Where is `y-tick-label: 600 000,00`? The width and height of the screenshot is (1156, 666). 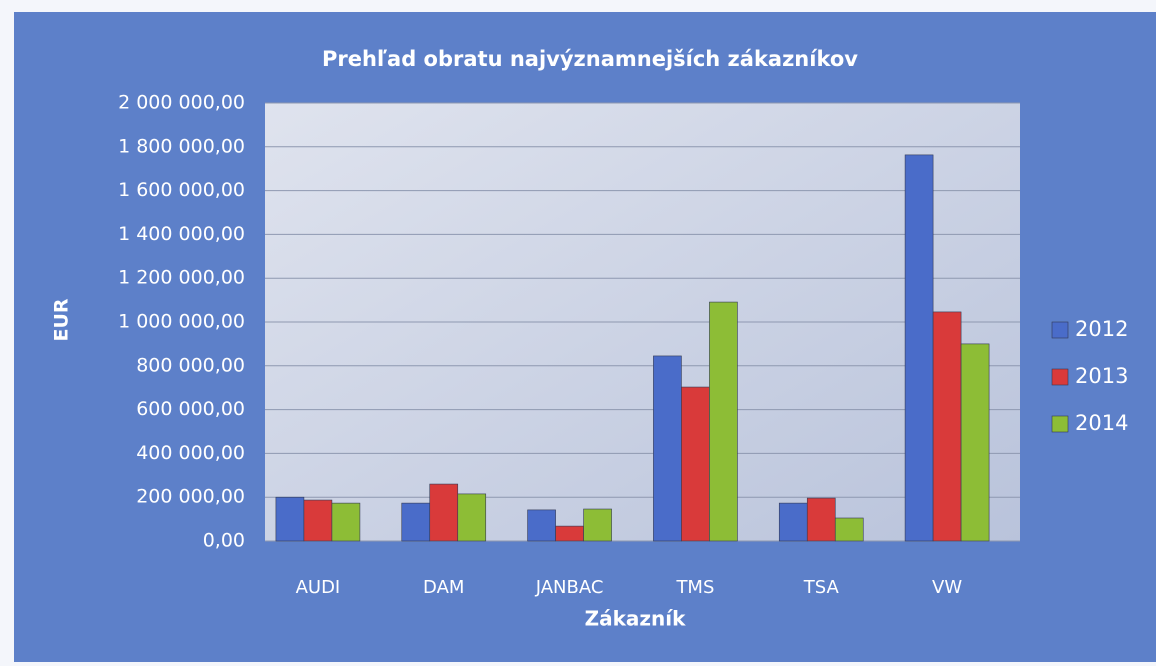
y-tick-label: 600 000,00 is located at coordinates (190, 409).